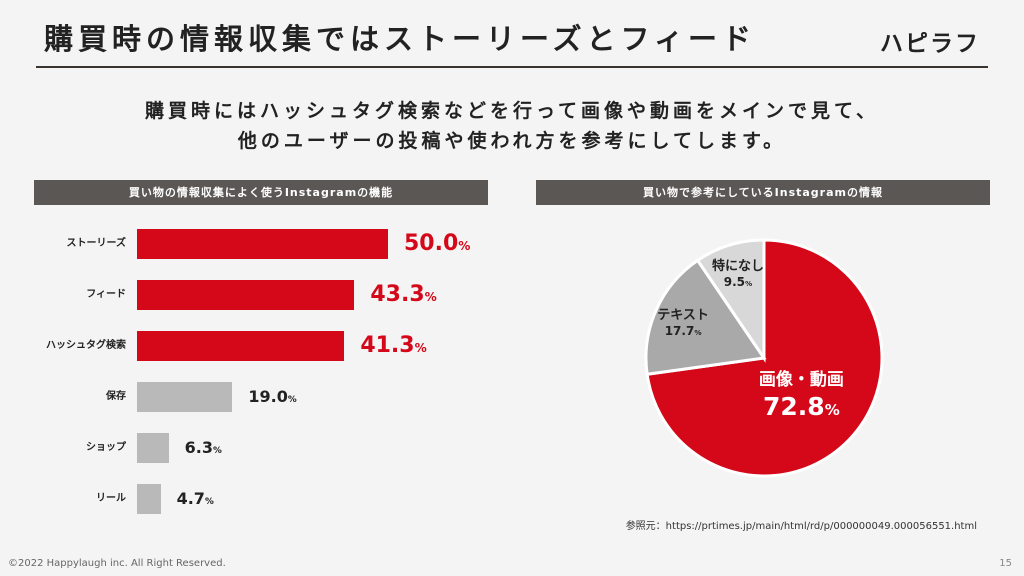 The width and height of the screenshot is (1024, 576). What do you see at coordinates (96, 243) in the screenshot?
I see `bar-category-label: ストーリーズ` at bounding box center [96, 243].